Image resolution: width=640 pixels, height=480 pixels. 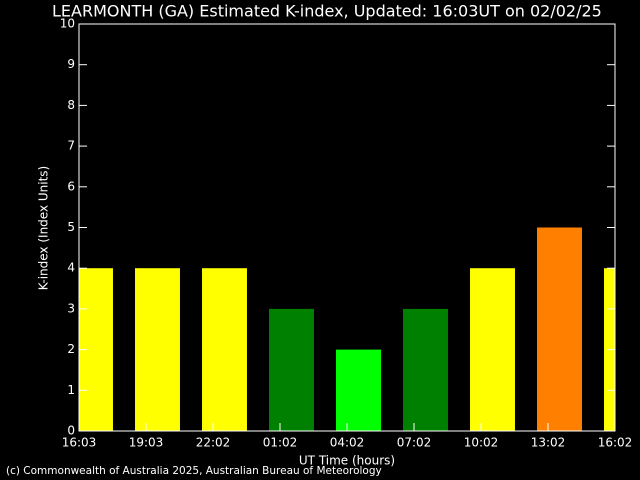 What do you see at coordinates (280, 443) in the screenshot?
I see `x-tick-label: 01:02` at bounding box center [280, 443].